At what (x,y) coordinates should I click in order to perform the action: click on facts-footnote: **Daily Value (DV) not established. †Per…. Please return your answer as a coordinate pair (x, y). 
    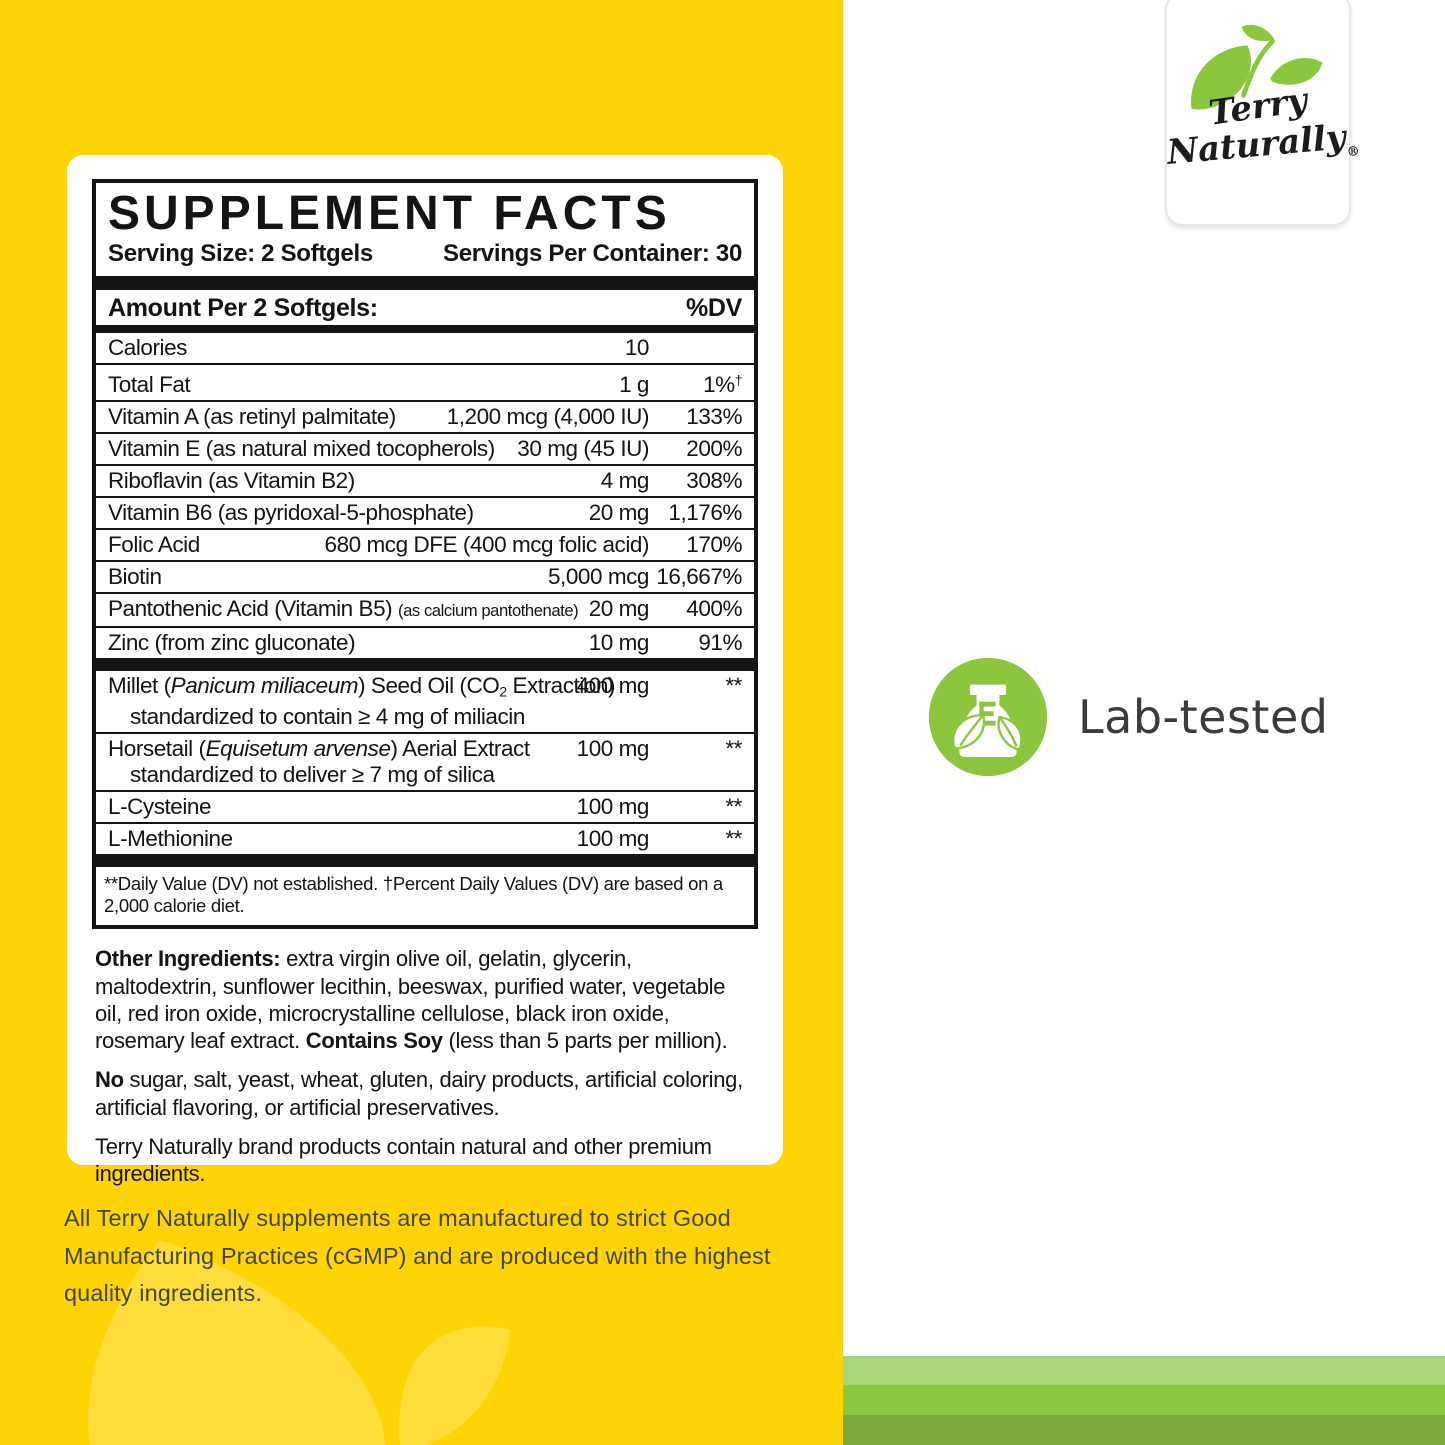
    Looking at the image, I should click on (413, 895).